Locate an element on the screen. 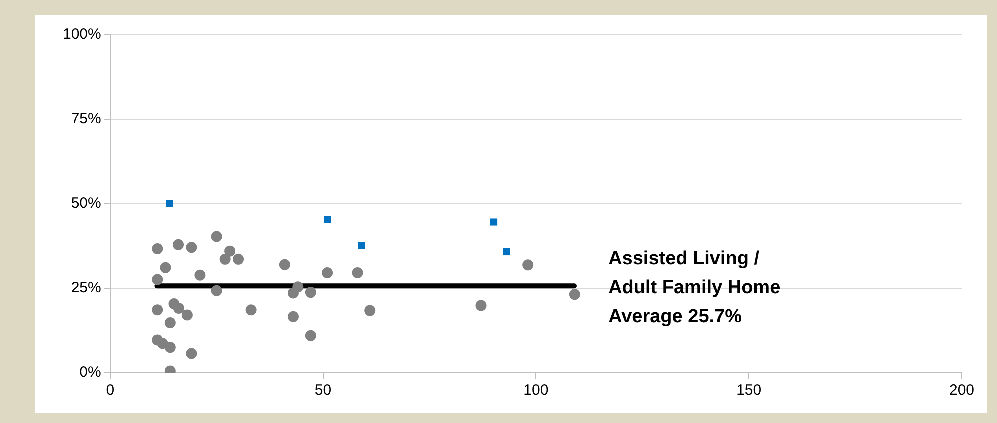 Image resolution: width=997 pixels, height=423 pixels. x-tick-label: 0 is located at coordinates (110, 391).